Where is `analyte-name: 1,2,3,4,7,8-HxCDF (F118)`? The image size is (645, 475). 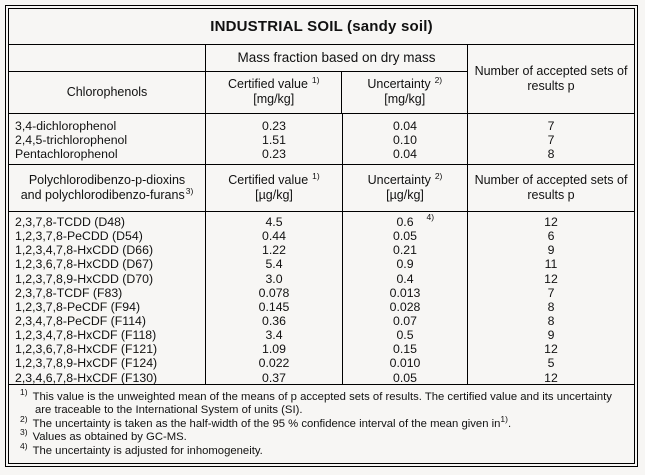 analyte-name: 1,2,3,4,7,8-HxCDF (F118) is located at coordinates (86, 335).